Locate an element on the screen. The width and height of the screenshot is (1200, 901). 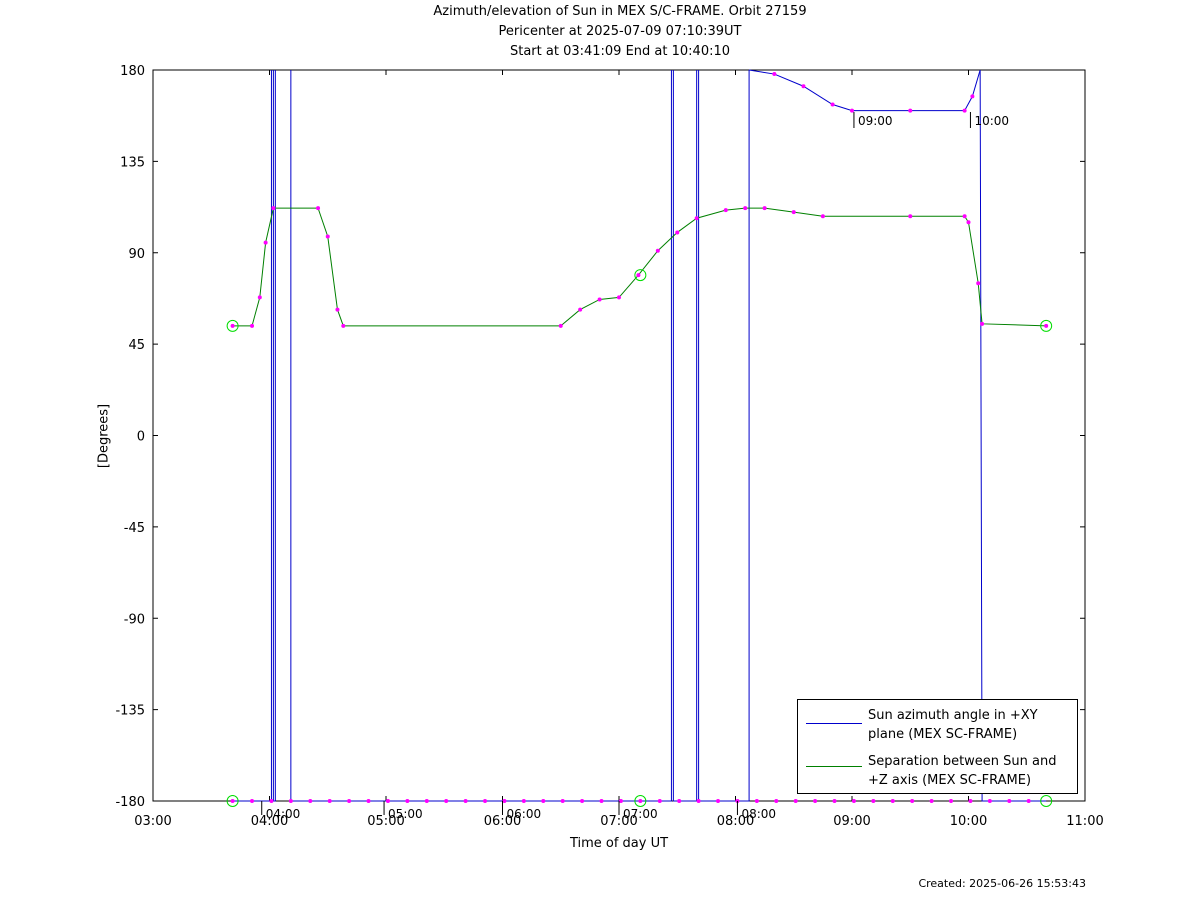
x-tick-label: 08:00 is located at coordinates (735, 821).